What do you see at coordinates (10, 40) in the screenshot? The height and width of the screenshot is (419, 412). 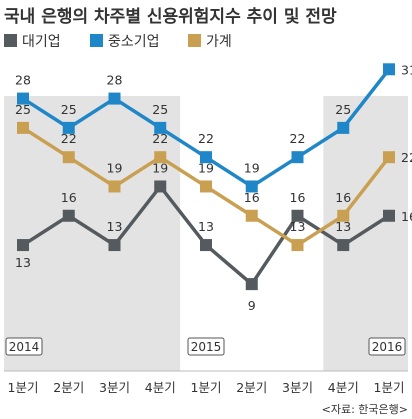 I see `legend-marker-large-firms` at bounding box center [10, 40].